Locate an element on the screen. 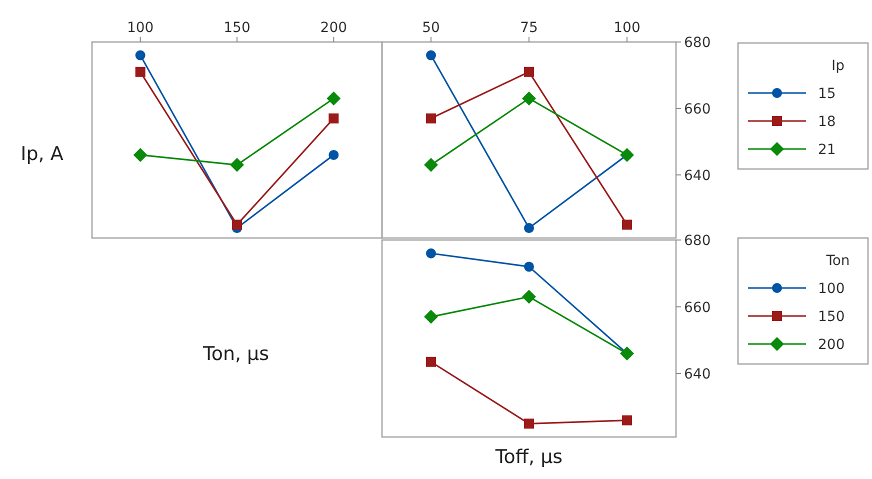 Image resolution: width=872 pixels, height=479 pixels. legend-label: 100 is located at coordinates (831, 289).